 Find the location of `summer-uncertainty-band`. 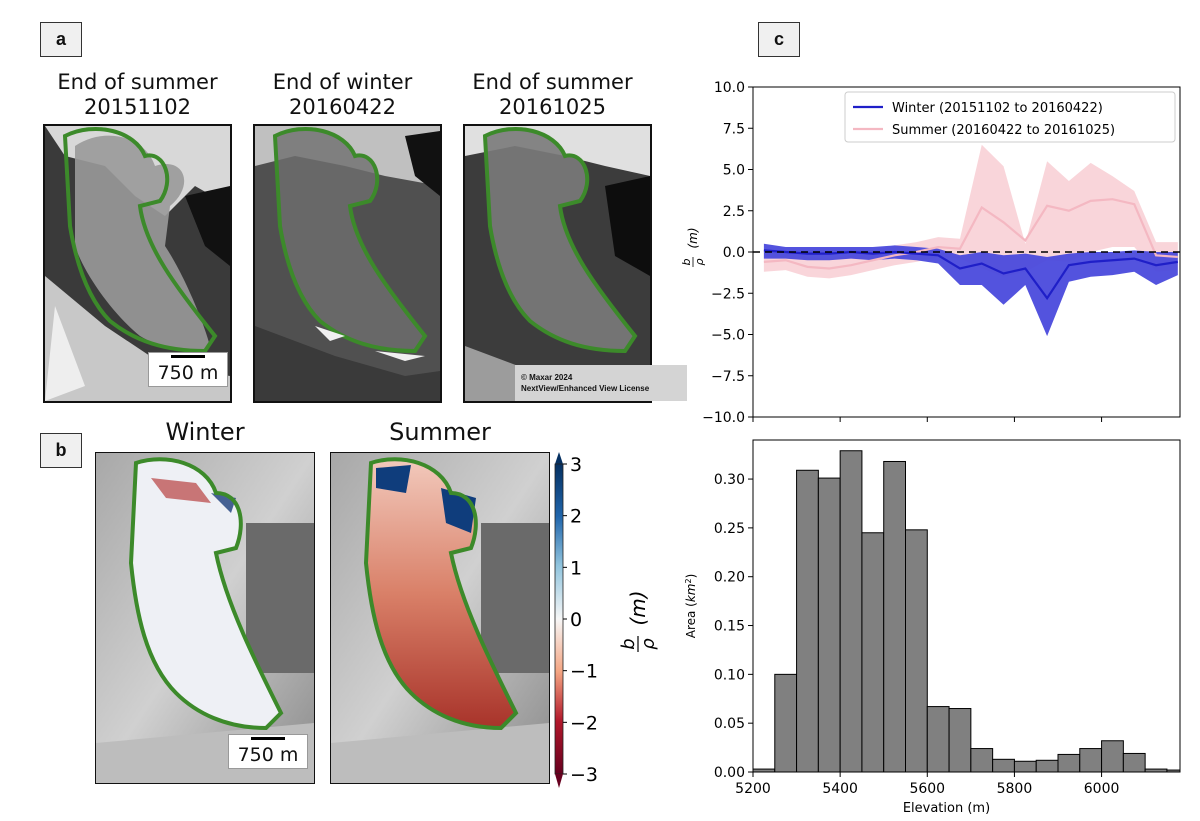

summer-uncertainty-band is located at coordinates (970, 211).